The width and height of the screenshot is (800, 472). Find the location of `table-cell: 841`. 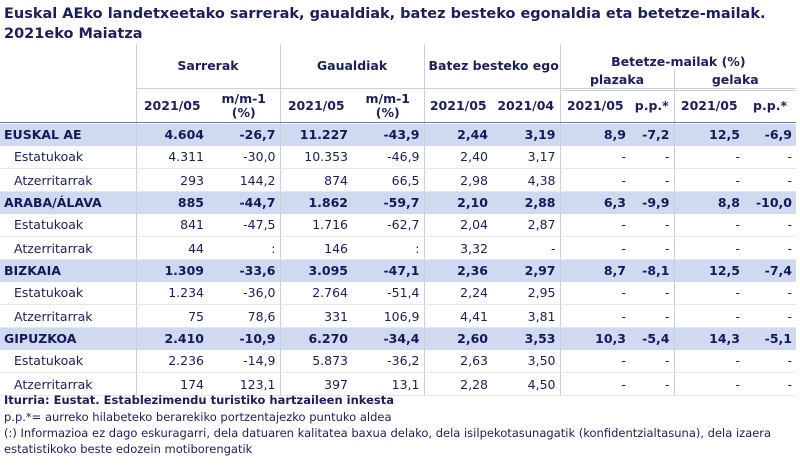

table-cell: 841 is located at coordinates (172, 225).